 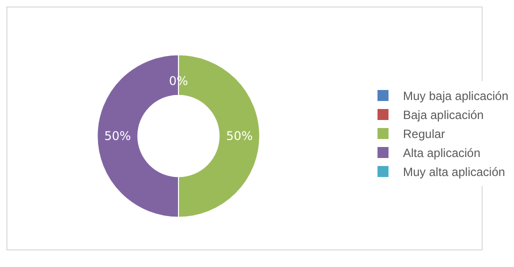 I want to click on legend-label: Alta aplicación, so click(x=441, y=153).